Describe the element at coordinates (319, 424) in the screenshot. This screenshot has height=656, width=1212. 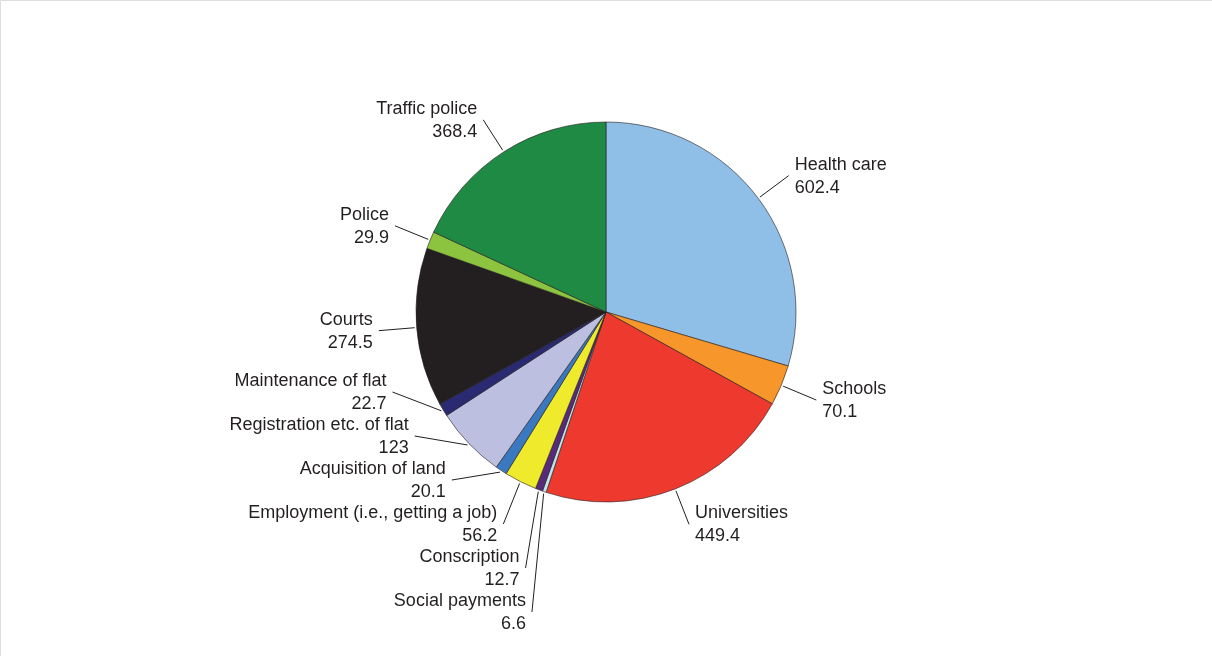
I see `slice-label: Registration etc. of flat` at that location.